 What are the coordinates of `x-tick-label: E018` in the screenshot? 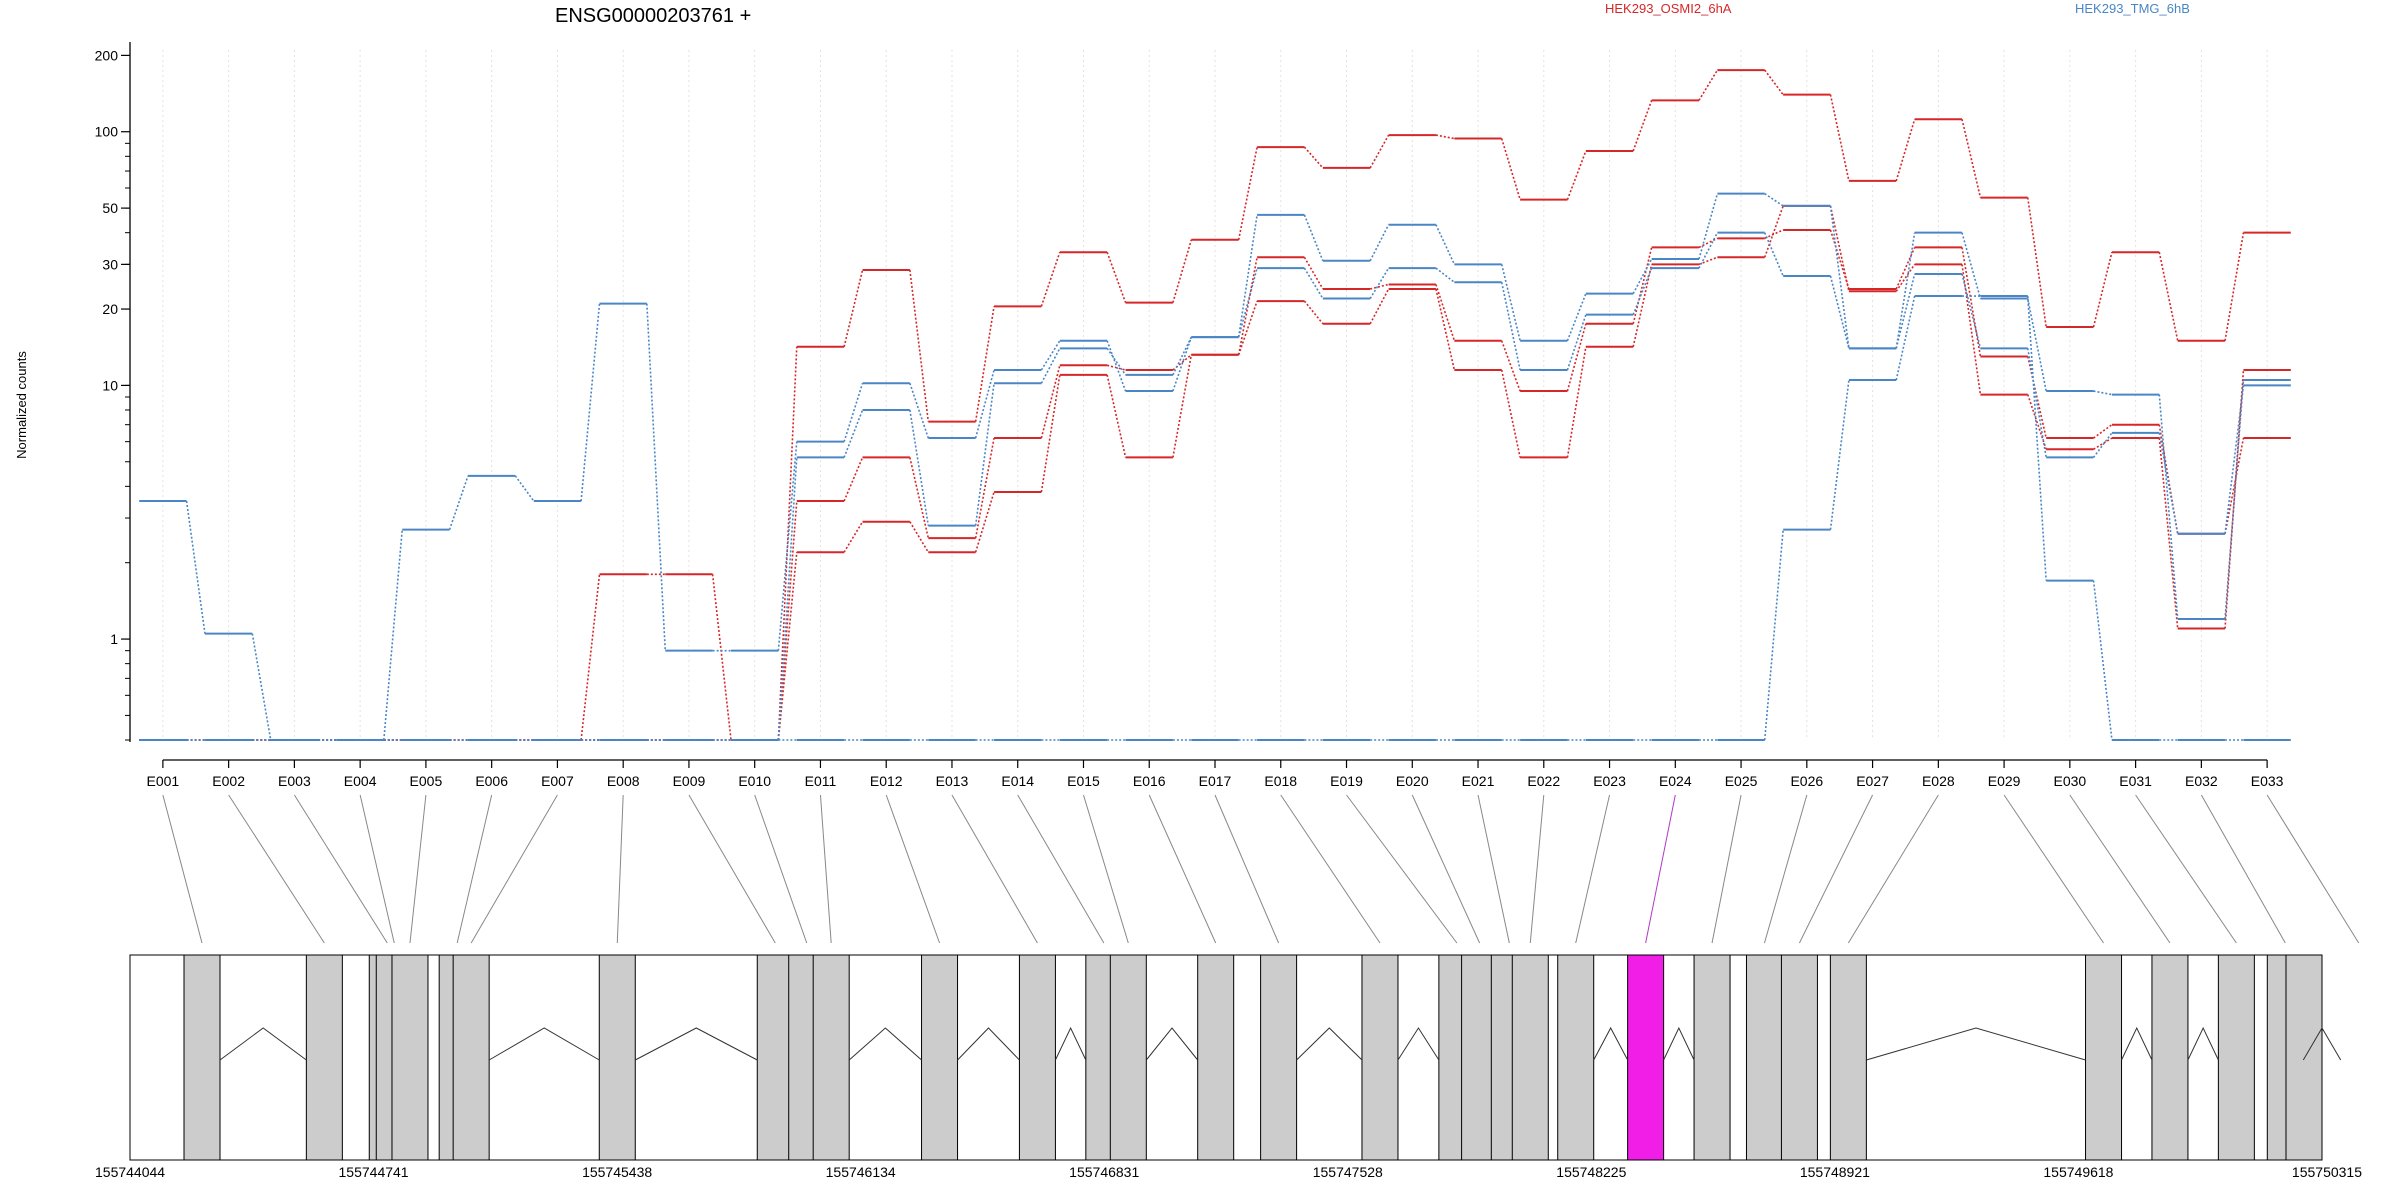 It's located at (1280, 781).